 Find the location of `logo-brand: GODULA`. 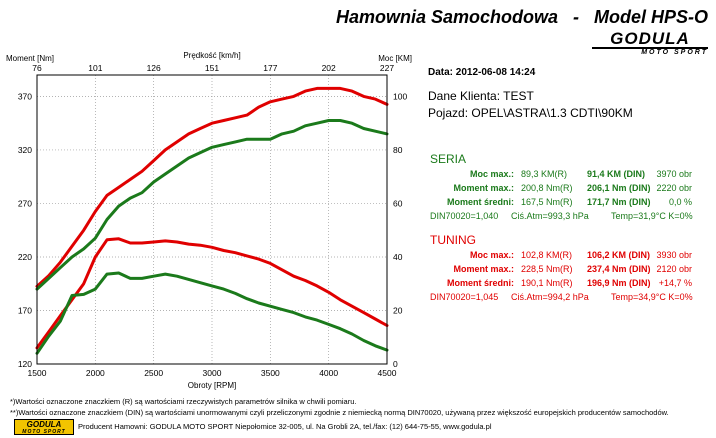

logo-brand: GODULA is located at coordinates (650, 38).